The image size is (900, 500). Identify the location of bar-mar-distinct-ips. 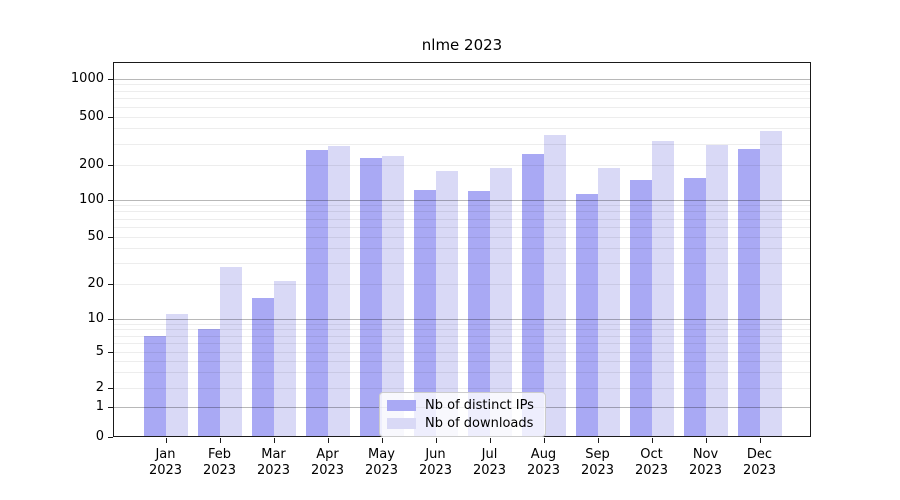
(262, 367).